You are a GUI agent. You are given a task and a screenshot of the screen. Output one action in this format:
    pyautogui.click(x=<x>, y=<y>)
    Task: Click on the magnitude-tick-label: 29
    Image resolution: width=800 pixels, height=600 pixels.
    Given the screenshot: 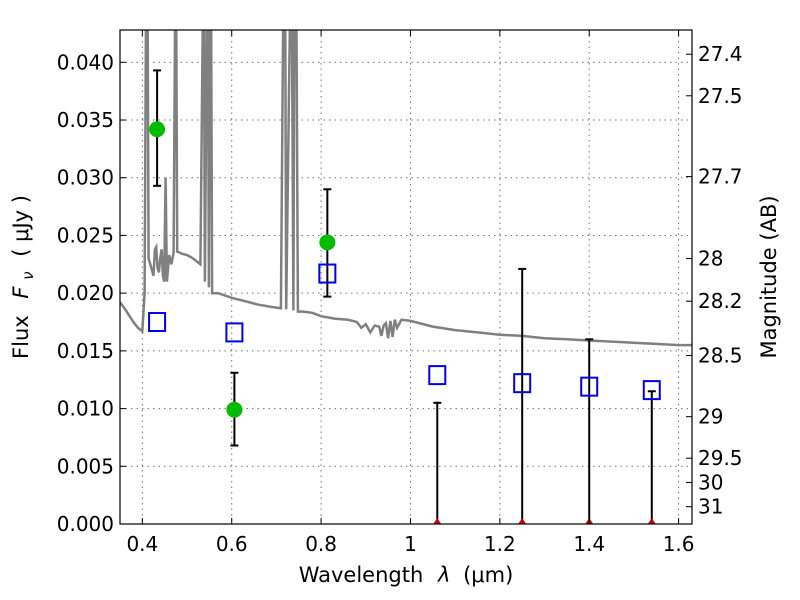 What is the action you would take?
    pyautogui.click(x=710, y=417)
    